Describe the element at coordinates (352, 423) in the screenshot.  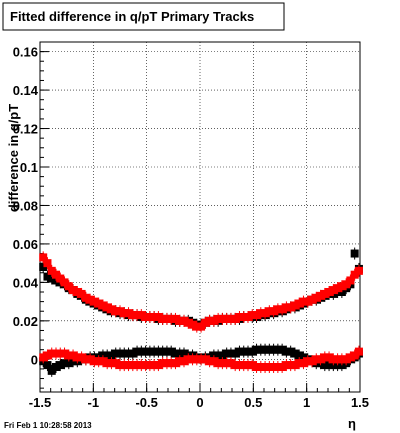
I see `x-axis-title: η` at that location.